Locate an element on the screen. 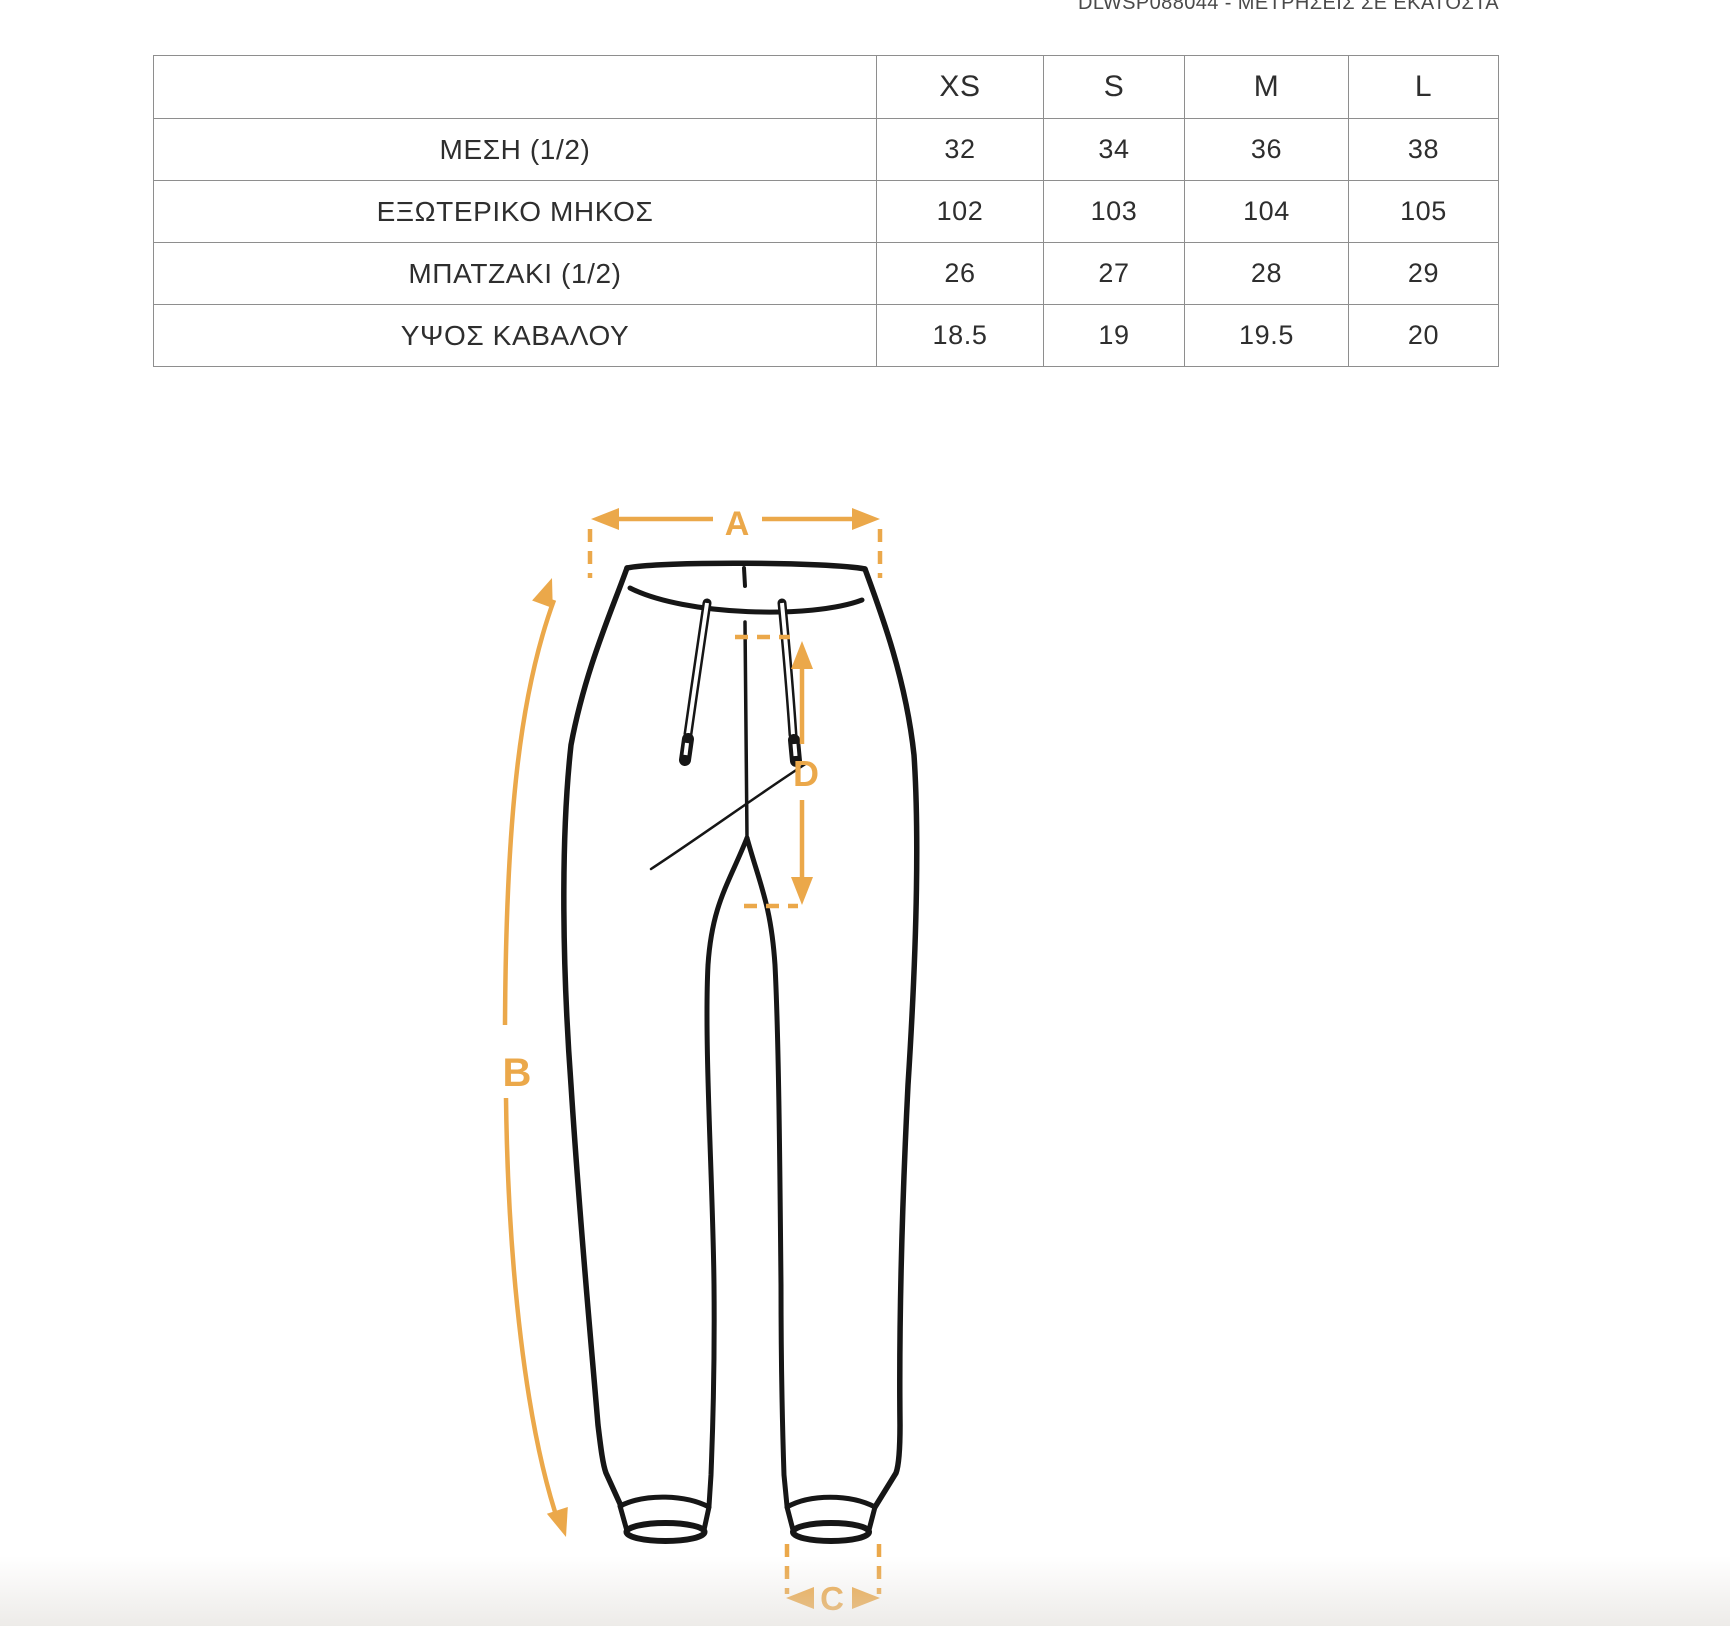 The height and width of the screenshot is (1626, 1730). size-col-xs: XS is located at coordinates (960, 87).